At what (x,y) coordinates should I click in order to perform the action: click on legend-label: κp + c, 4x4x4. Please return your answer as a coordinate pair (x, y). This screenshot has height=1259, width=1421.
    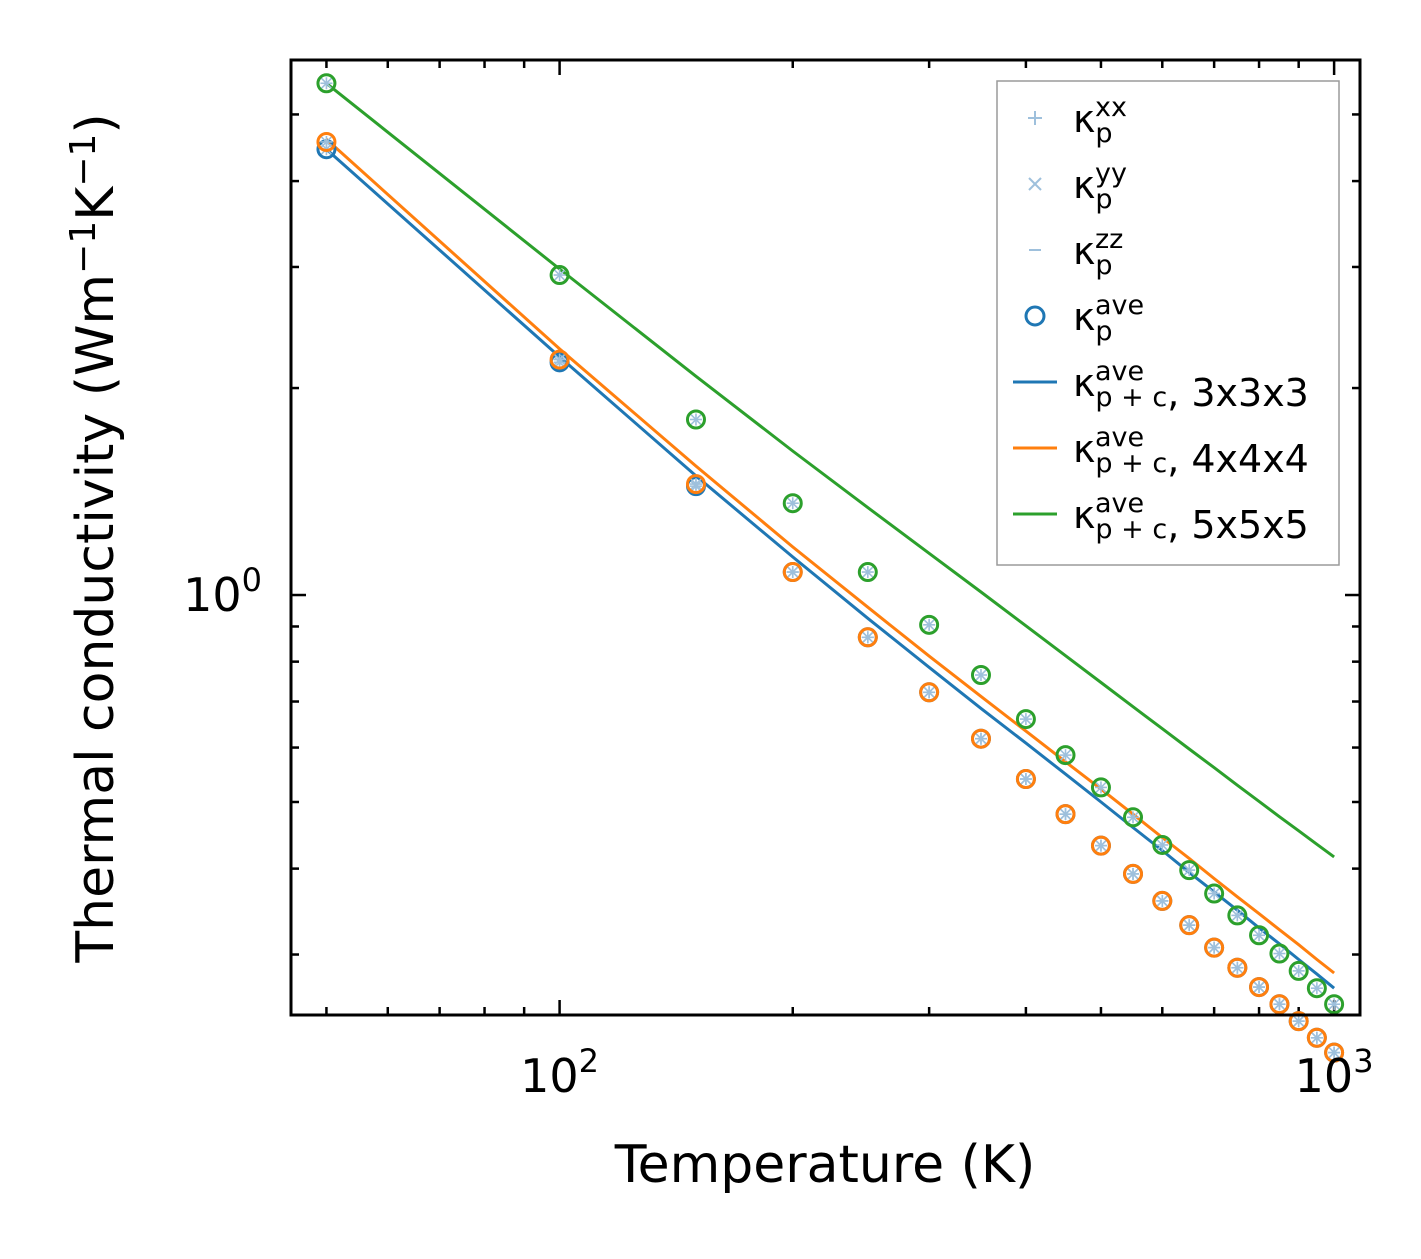
    Looking at the image, I should click on (1191, 454).